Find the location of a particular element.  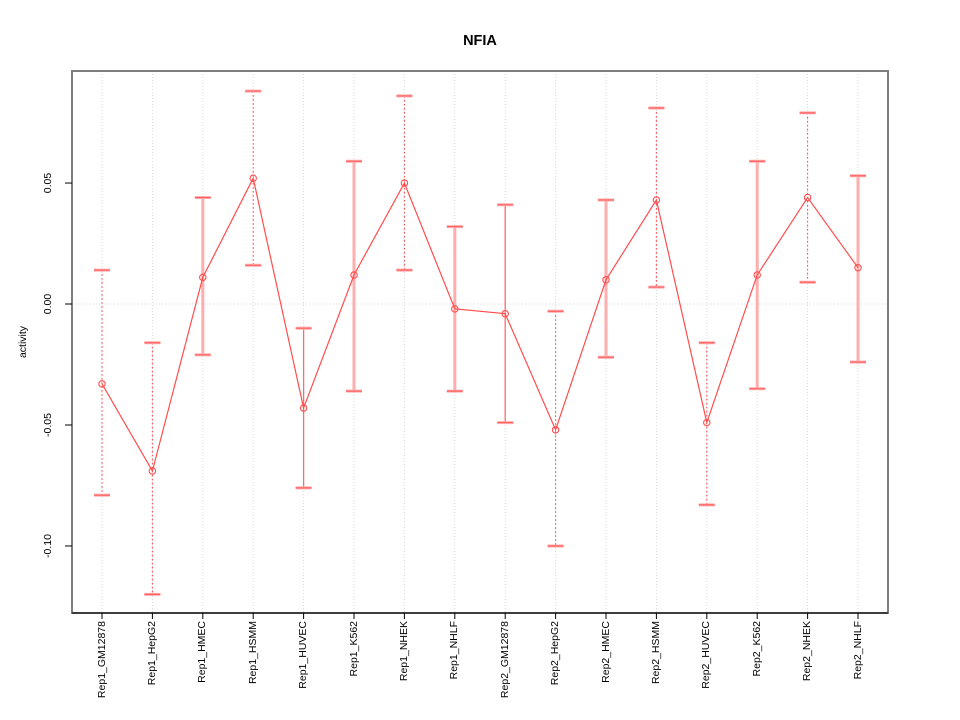

x-tick-label: Rep2_HUVEC is located at coordinates (706, 655).